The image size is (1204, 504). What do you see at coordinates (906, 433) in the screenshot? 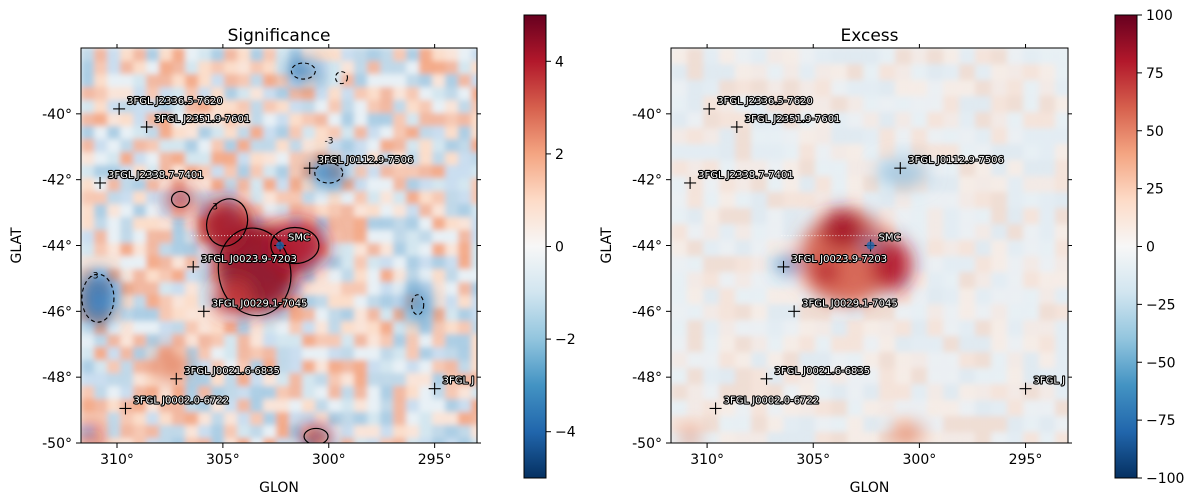
I see `heatmap-feature` at bounding box center [906, 433].